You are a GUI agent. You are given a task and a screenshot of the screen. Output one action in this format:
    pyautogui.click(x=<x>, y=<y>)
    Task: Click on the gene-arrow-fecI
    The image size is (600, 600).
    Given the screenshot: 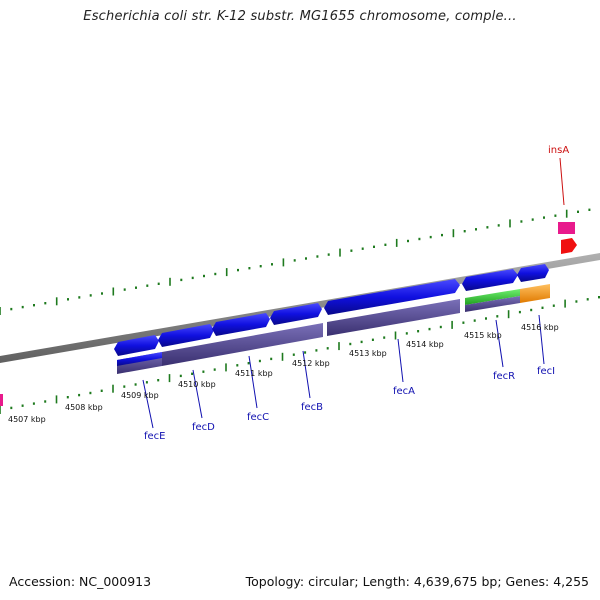 What is the action you would take?
    pyautogui.click(x=533, y=273)
    